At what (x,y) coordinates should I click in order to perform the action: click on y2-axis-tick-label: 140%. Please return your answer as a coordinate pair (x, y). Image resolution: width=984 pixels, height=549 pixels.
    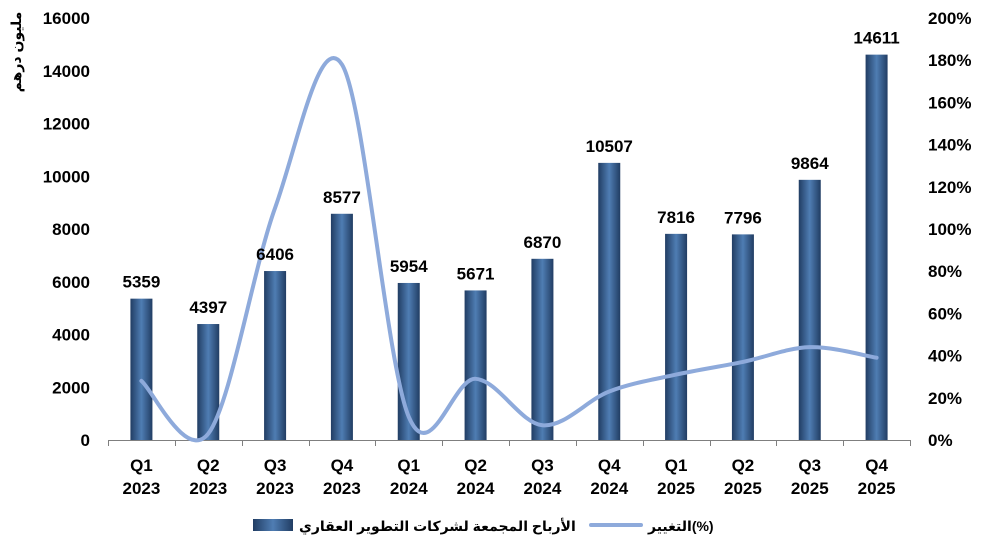
    Looking at the image, I should click on (949, 145).